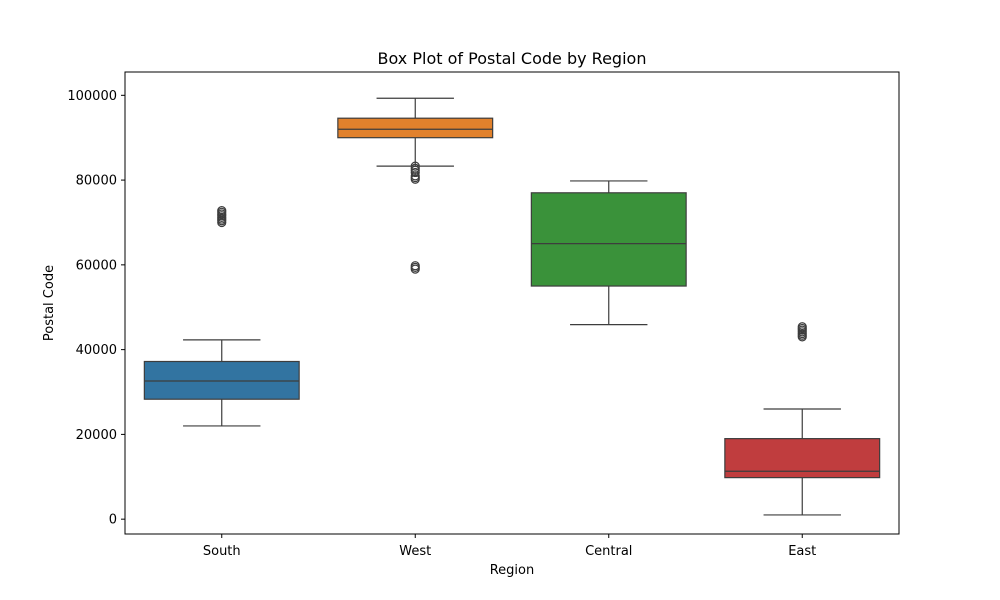 Image resolution: width=1000 pixels, height=600 pixels. I want to click on x-tick-label: Central, so click(608, 551).